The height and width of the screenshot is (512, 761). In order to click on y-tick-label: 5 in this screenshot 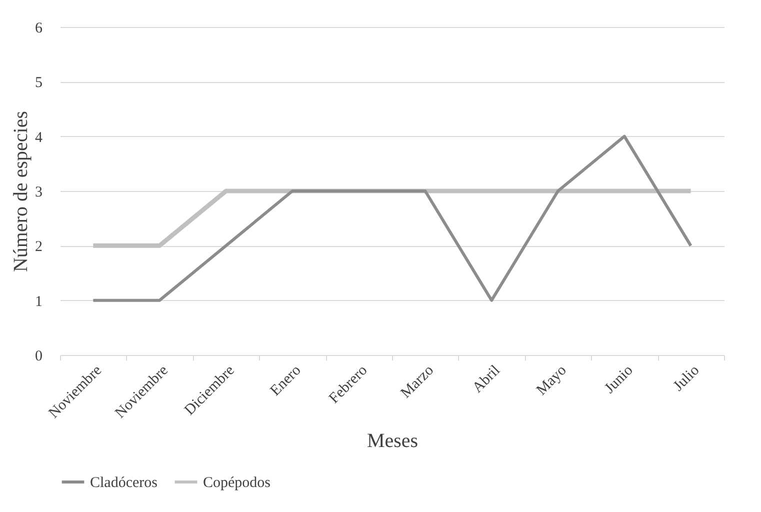, I will do `click(38, 83)`.